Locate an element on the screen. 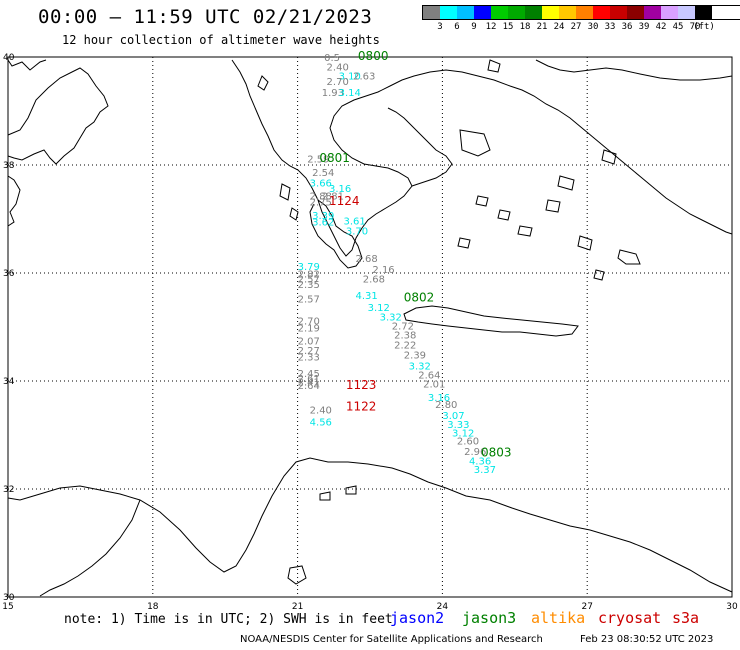  satellite-altika: altika is located at coordinates (558, 618).